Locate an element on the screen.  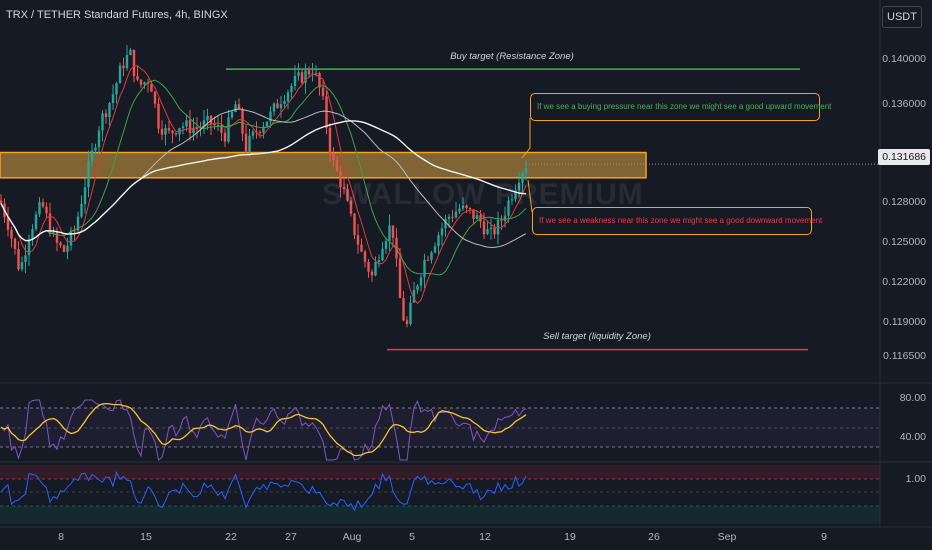
x-tick-aug: Aug is located at coordinates (352, 537).